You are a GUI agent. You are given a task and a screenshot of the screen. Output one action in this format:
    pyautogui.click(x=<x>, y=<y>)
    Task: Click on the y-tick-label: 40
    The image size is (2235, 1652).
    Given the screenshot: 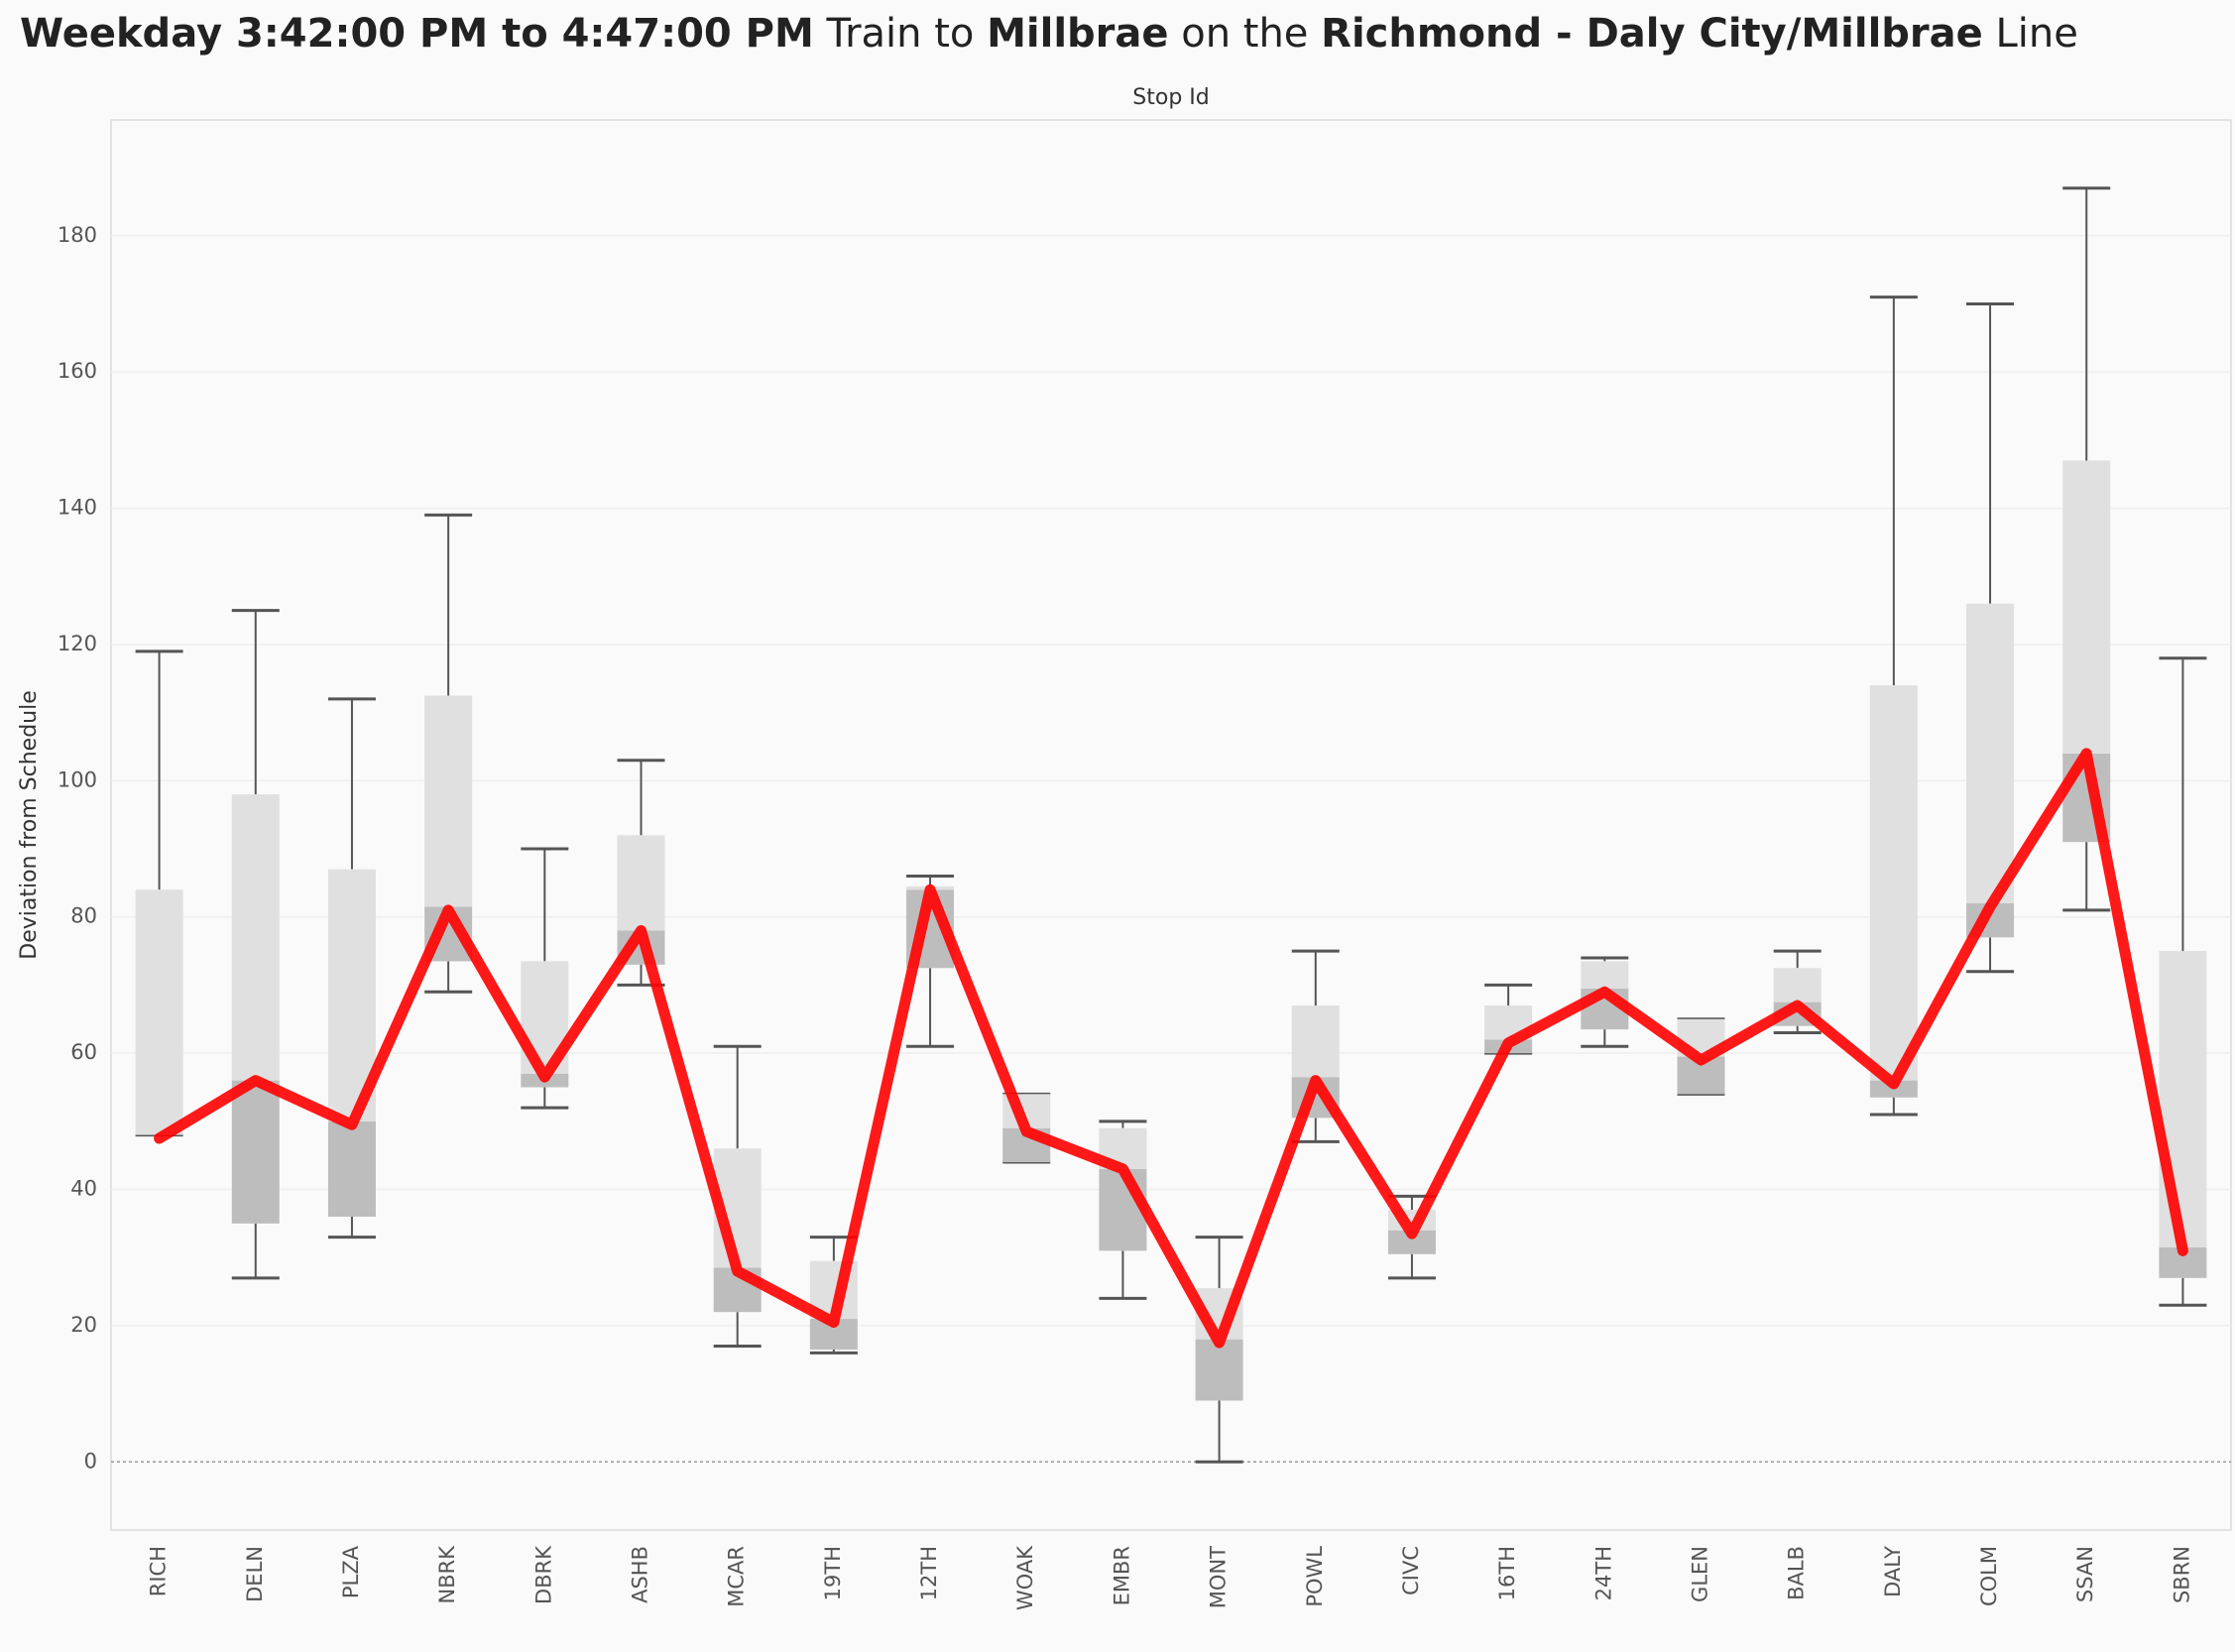 What is the action you would take?
    pyautogui.click(x=83, y=1189)
    